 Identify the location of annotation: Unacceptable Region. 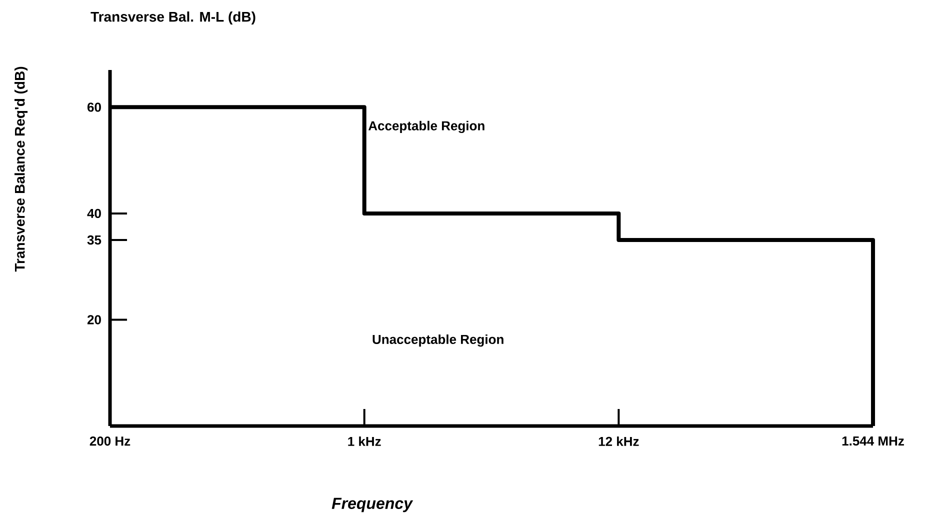
(438, 340).